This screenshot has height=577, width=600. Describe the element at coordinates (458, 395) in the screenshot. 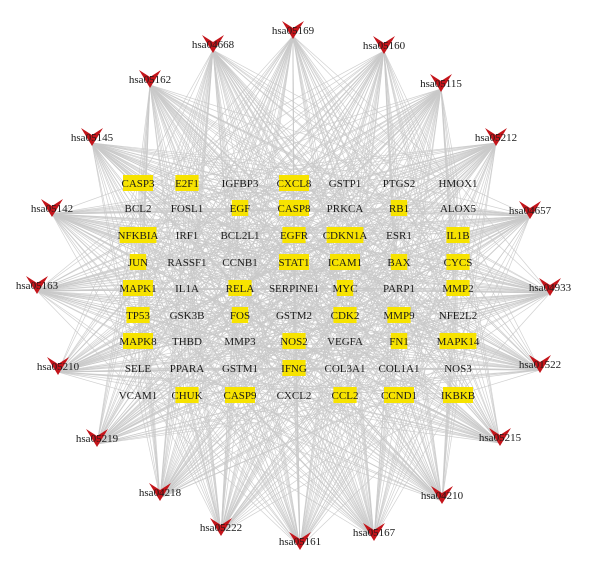

I see `gene-node: IKBKB` at that location.